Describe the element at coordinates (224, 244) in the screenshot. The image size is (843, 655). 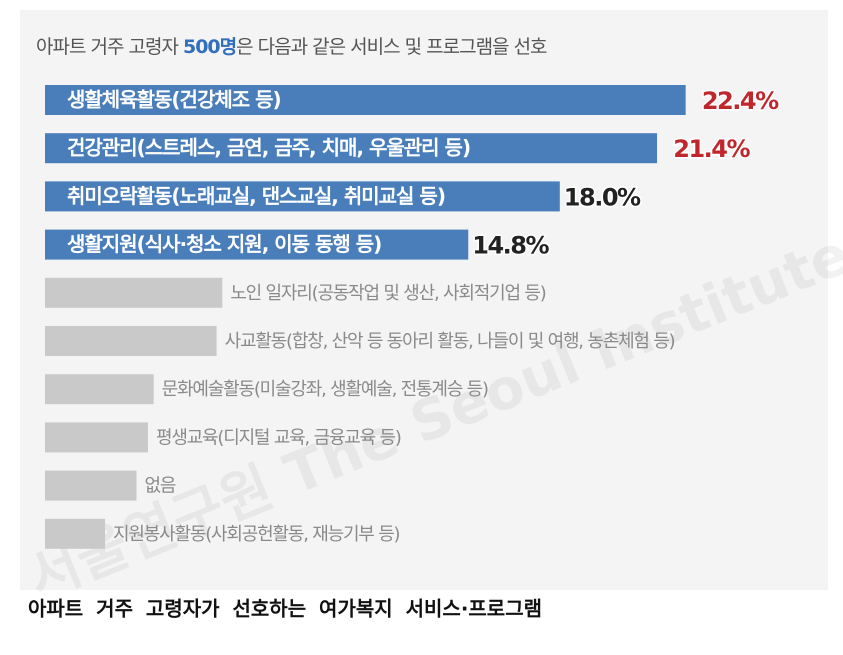
I see `category-label: 생활지원(식사·청소 지원, 이동 동행 등)` at that location.